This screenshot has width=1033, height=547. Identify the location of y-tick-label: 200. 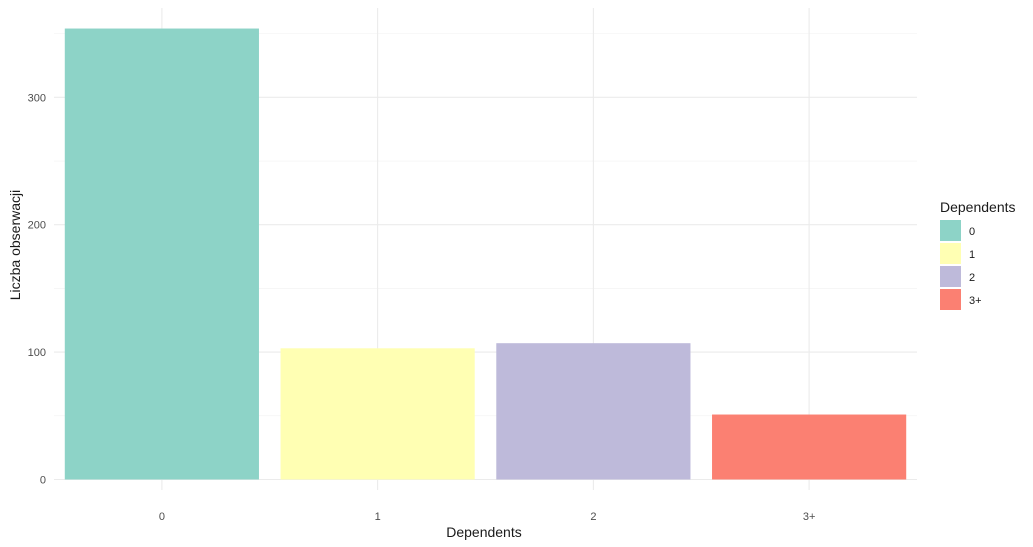
(37, 226).